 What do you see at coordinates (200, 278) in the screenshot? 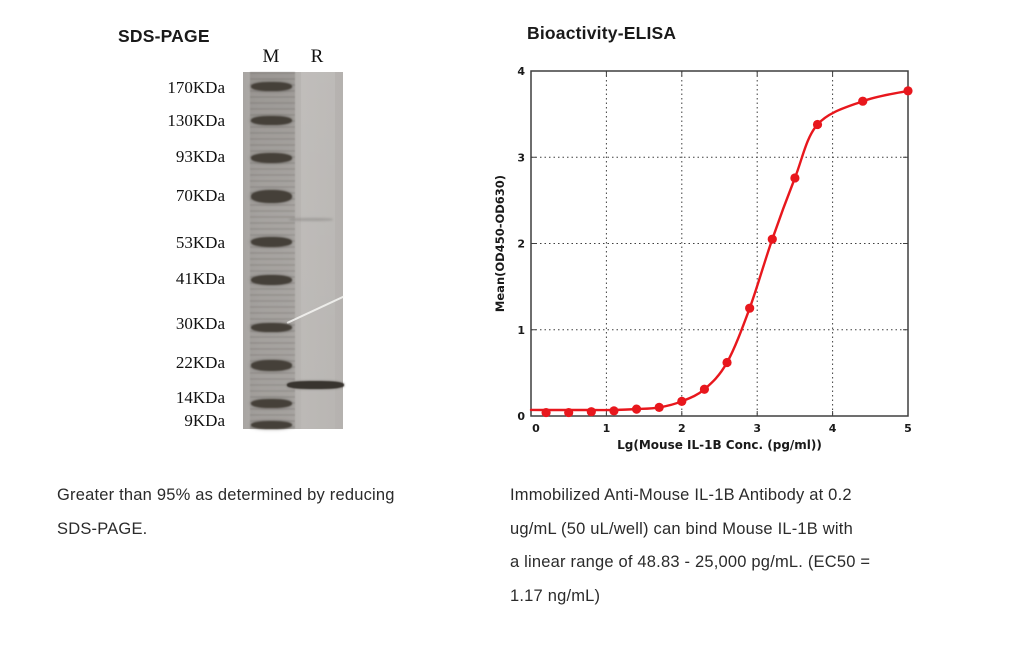
I see `mw-label: 41KDa` at bounding box center [200, 278].